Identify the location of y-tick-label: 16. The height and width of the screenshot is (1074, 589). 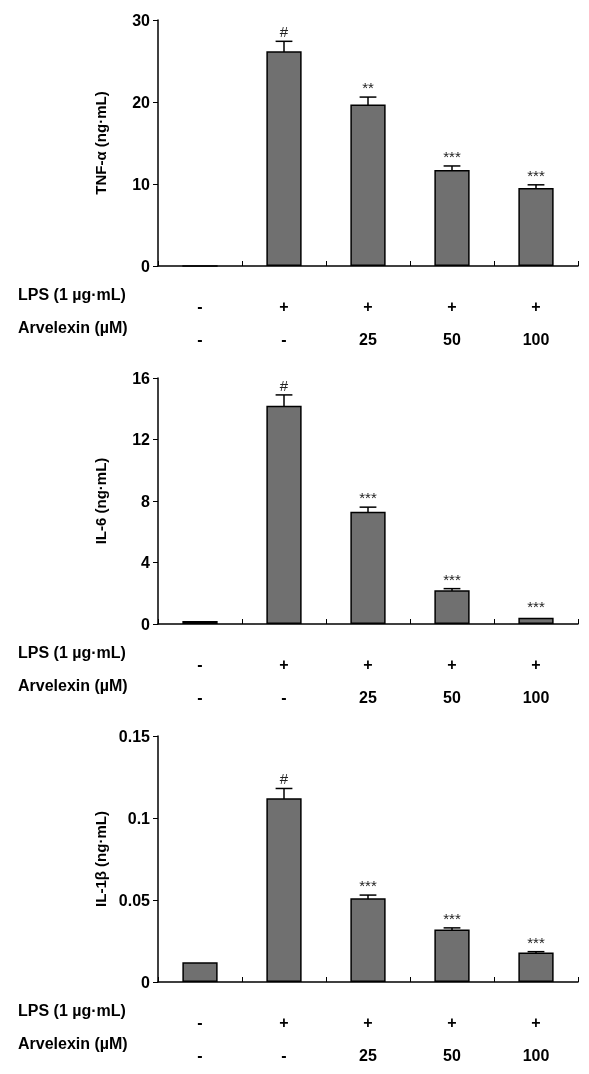
(141, 378).